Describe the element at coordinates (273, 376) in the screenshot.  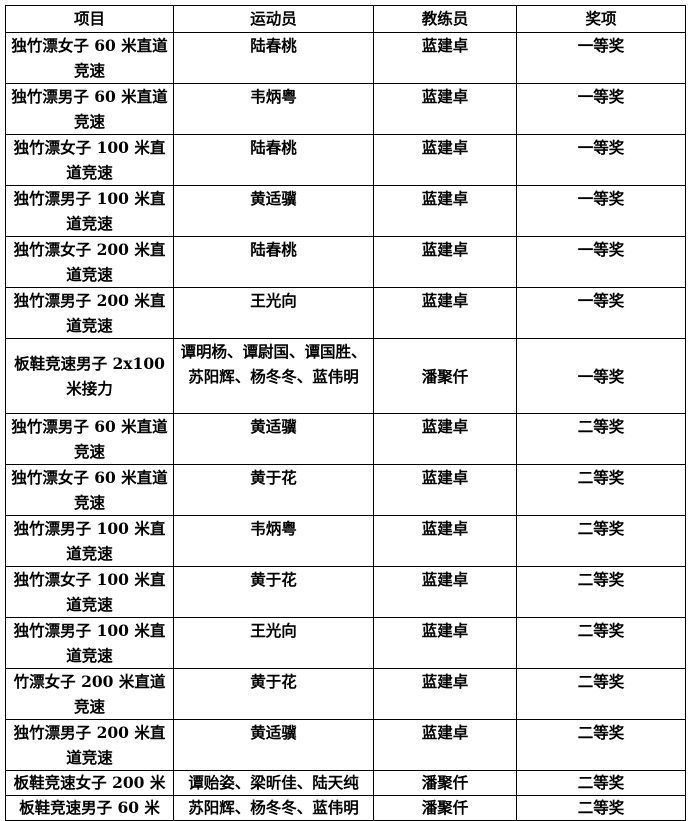
I see `athletes-cell: 谭明杨、谭尉国、谭国胜、苏阳辉、杨冬冬、蓝伟明` at that location.